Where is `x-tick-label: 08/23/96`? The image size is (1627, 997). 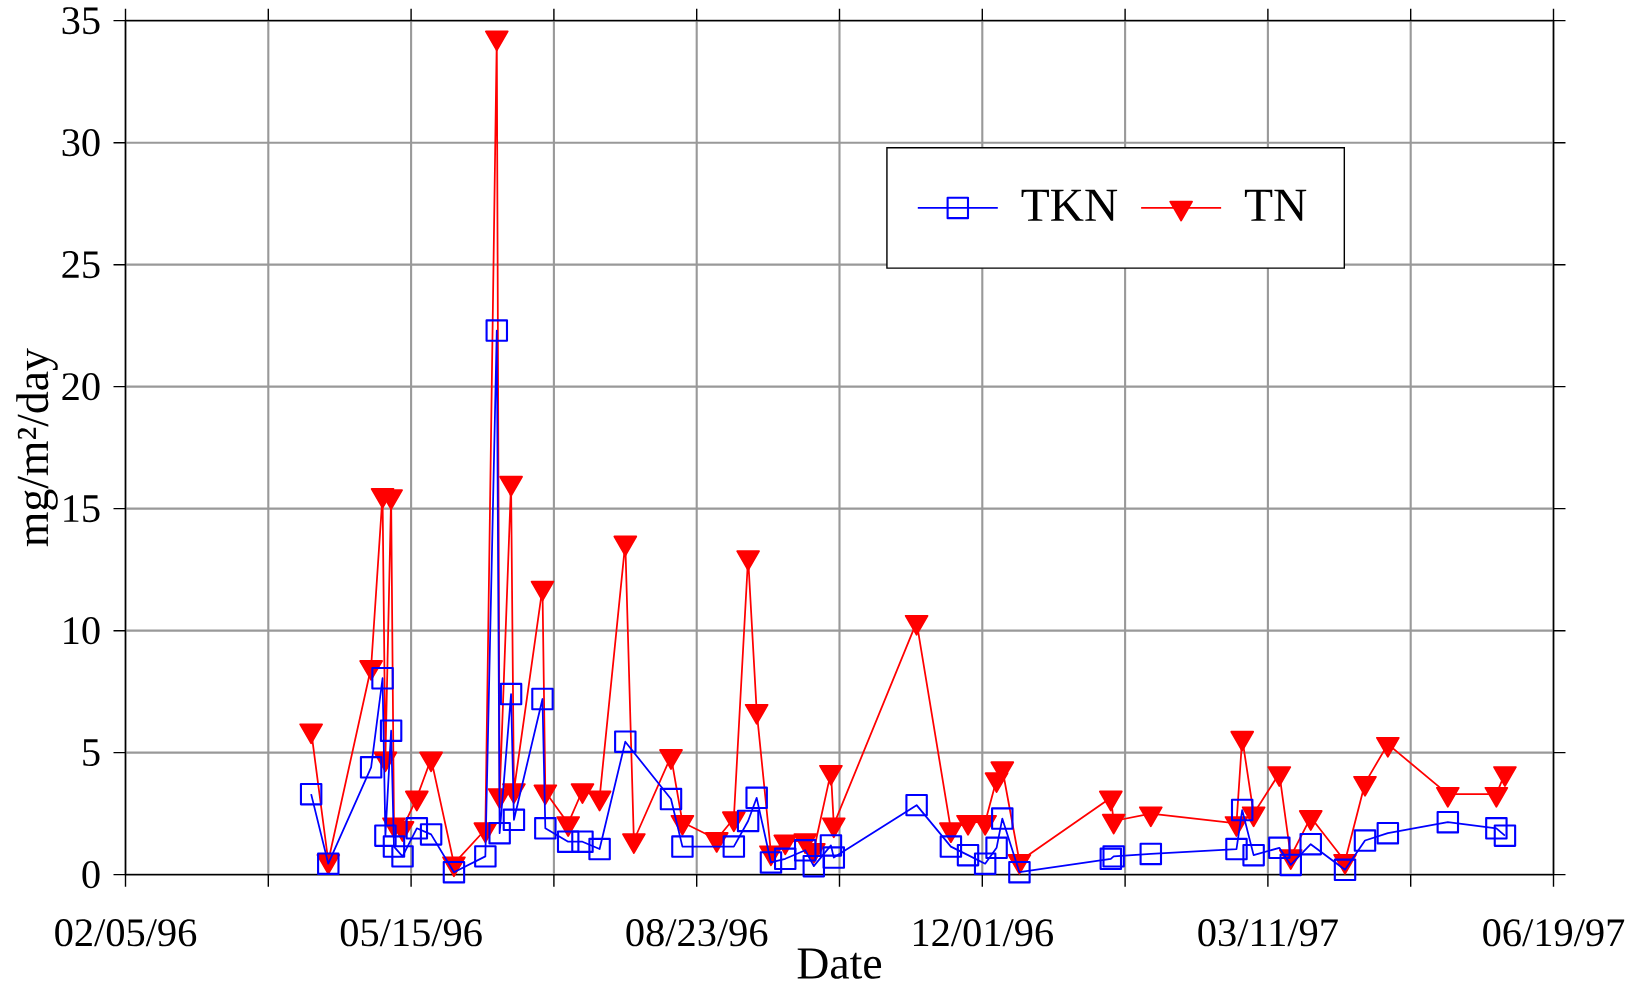 x-tick-label: 08/23/96 is located at coordinates (697, 933).